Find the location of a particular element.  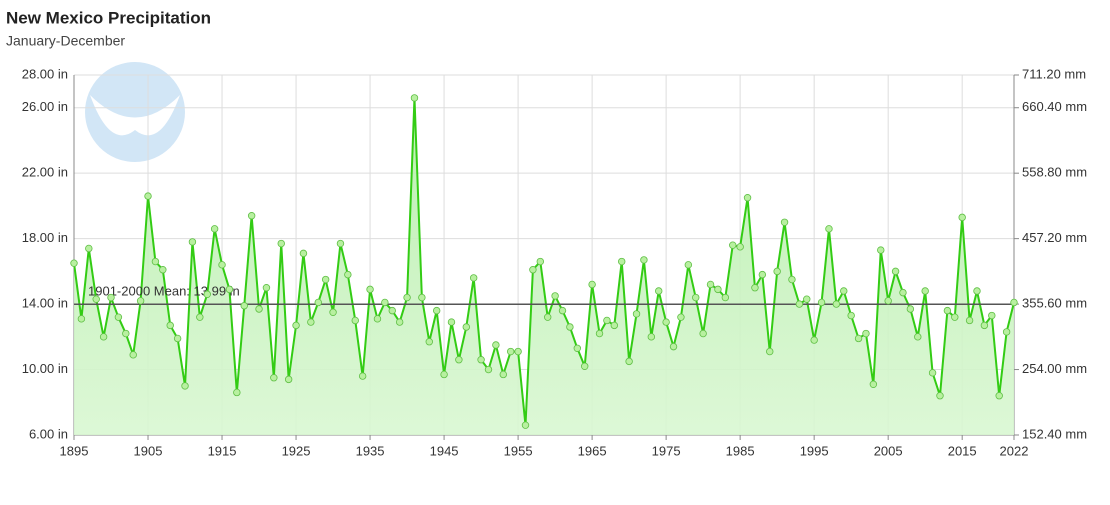

y-tick-label: 28.00 in is located at coordinates (45, 73).